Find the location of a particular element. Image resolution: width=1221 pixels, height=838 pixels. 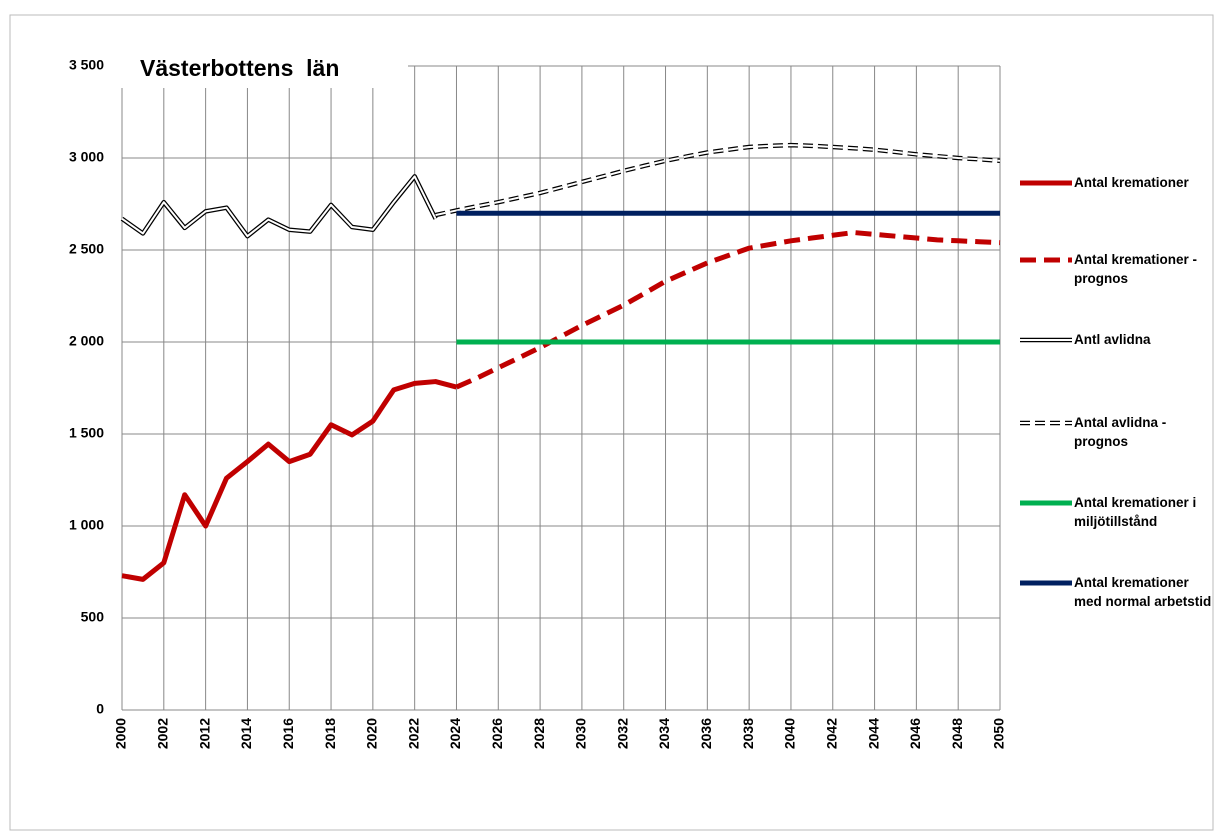

legend-item: Antal kremationer med normal arbetstid is located at coordinates (1118, 592).